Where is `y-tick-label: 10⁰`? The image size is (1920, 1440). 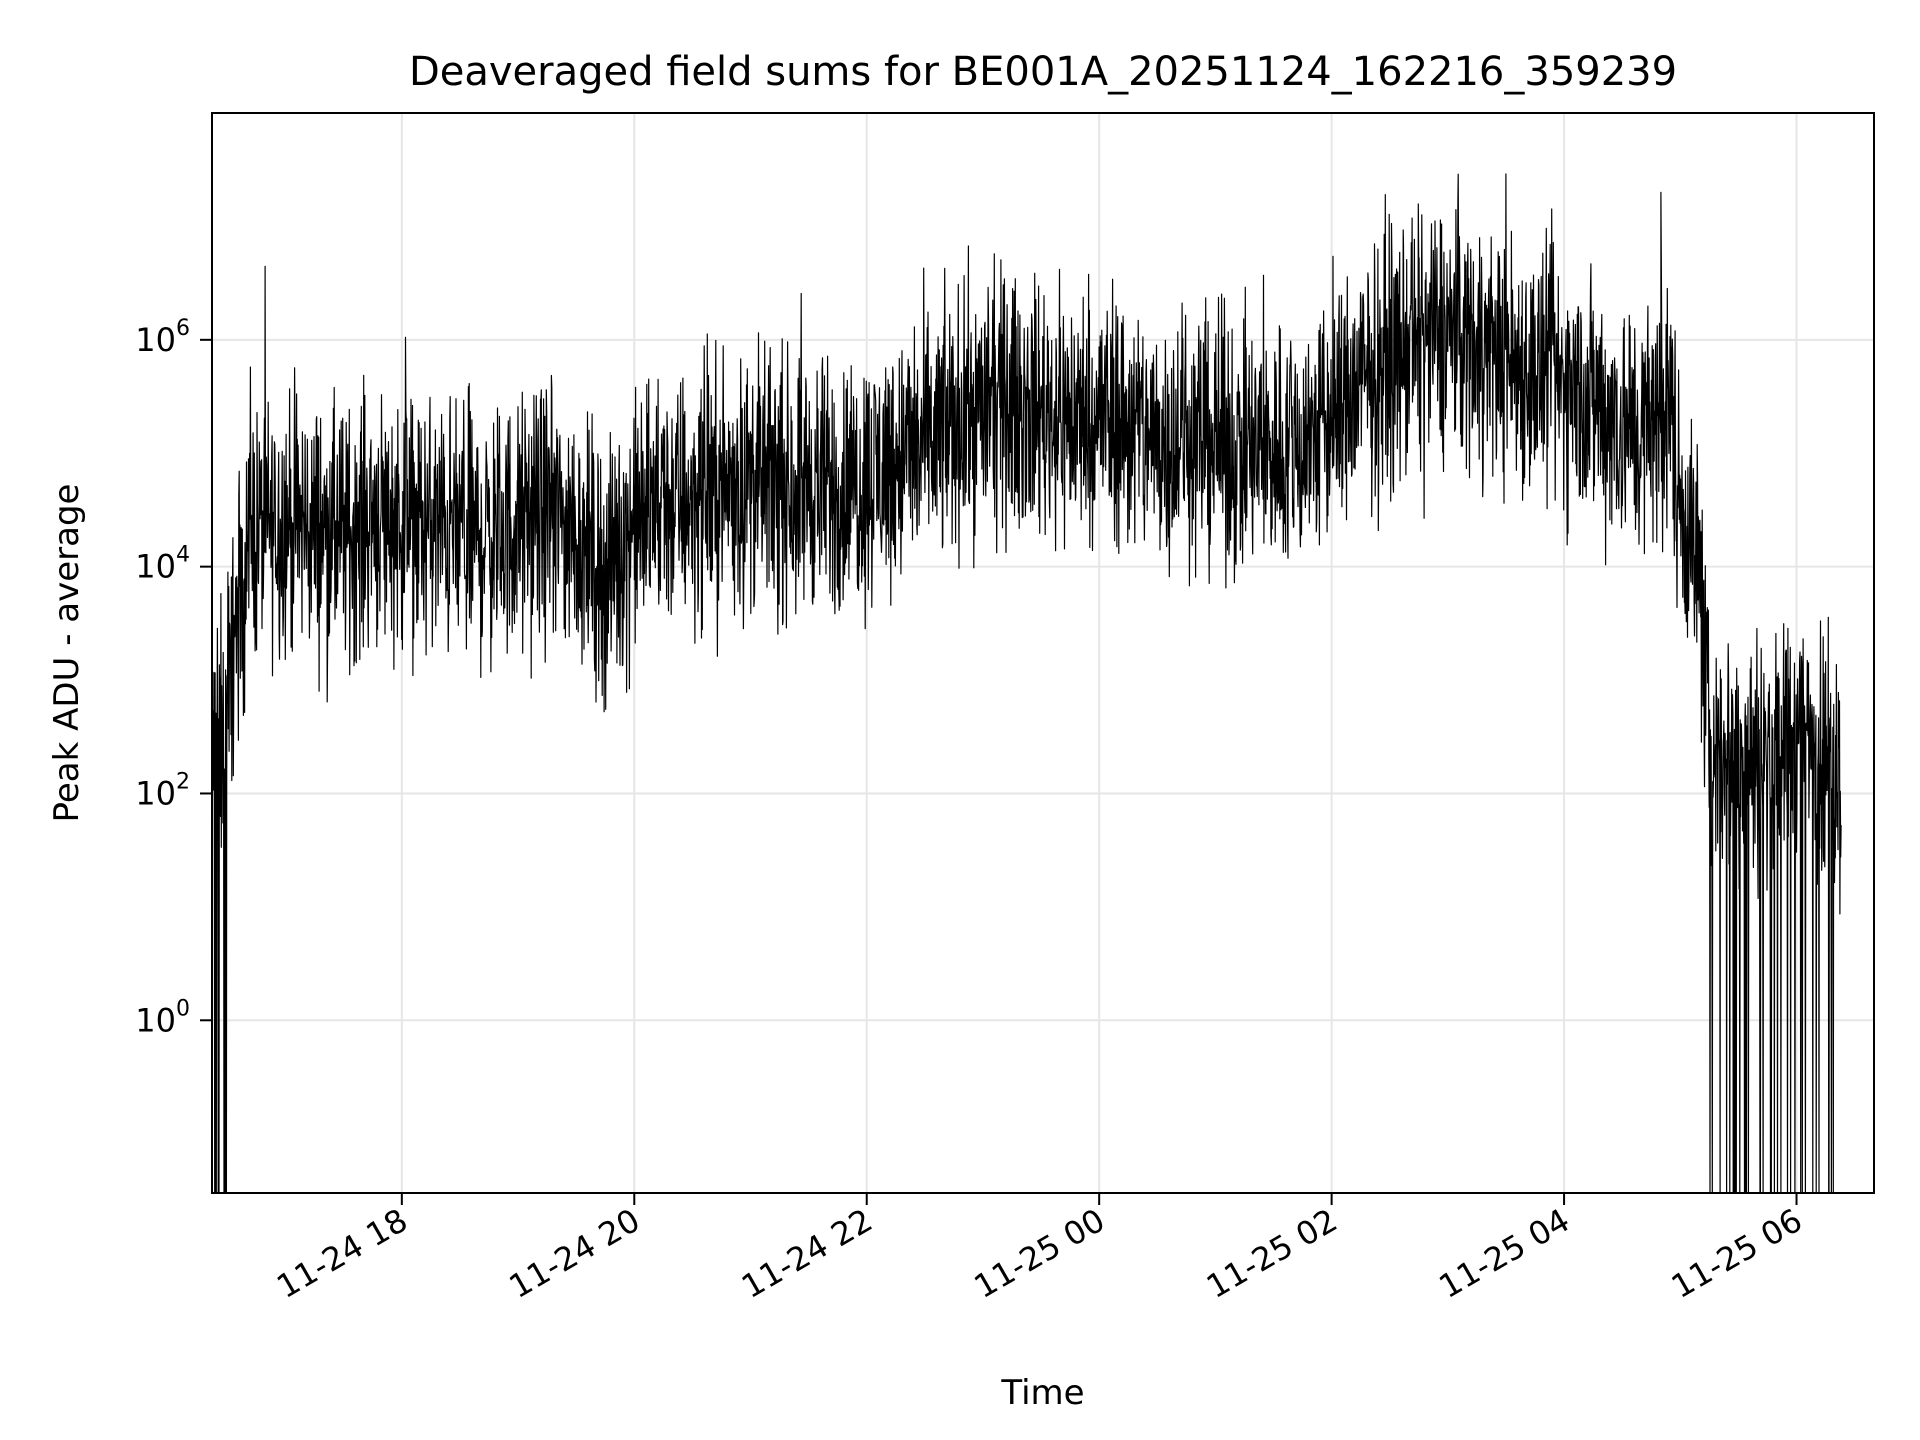 y-tick-label: 10⁰ is located at coordinates (162, 1017).